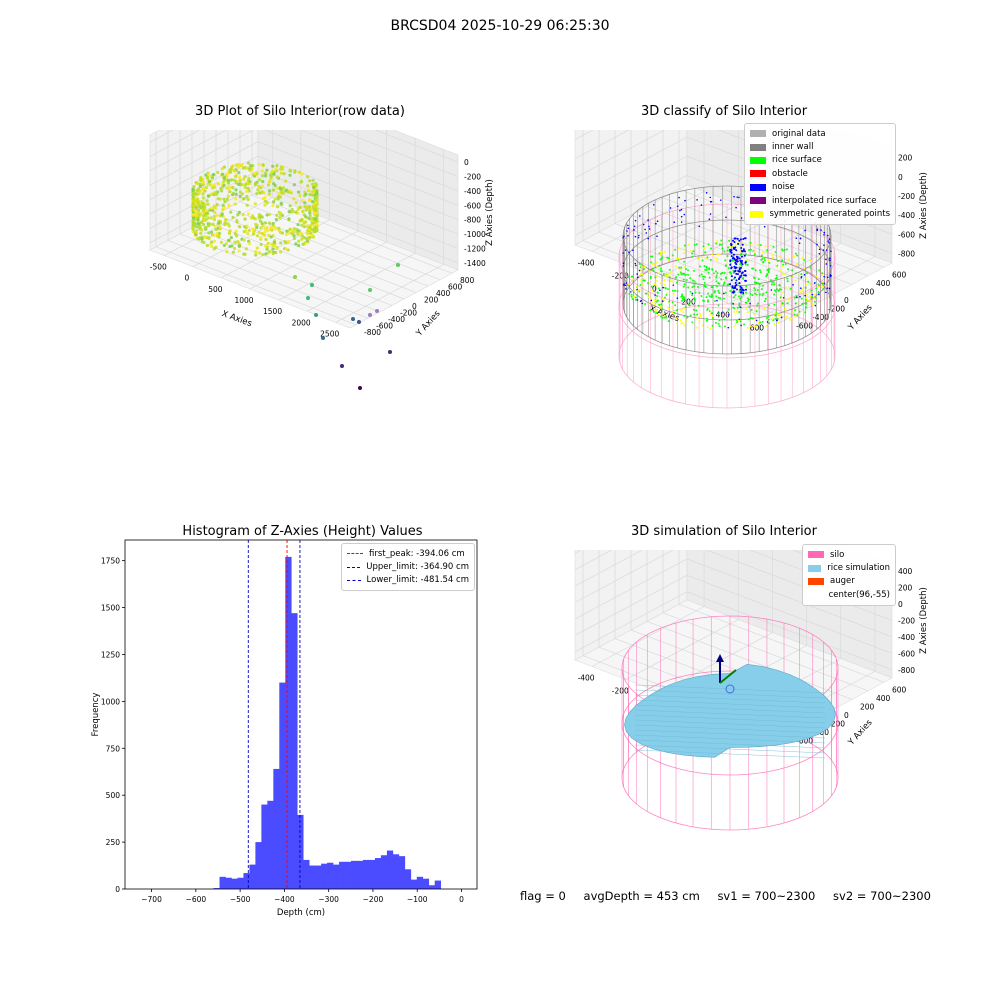  What do you see at coordinates (117, 889) in the screenshot?
I see `y-tick-label: 0` at bounding box center [117, 889].